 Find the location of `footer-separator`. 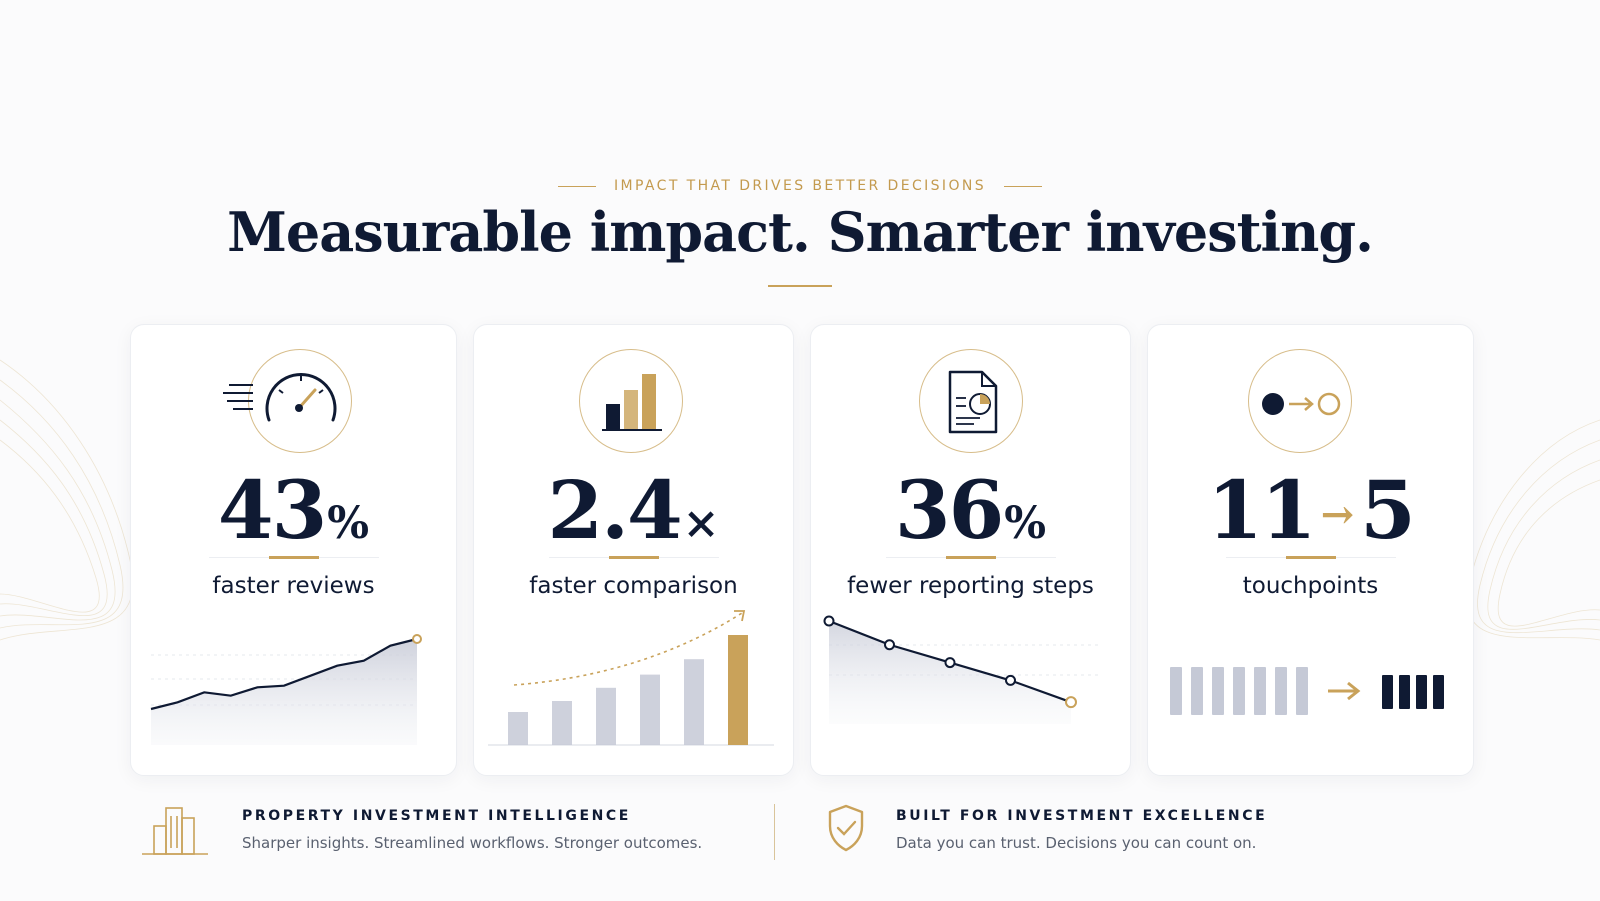

footer-separator is located at coordinates (774, 832).